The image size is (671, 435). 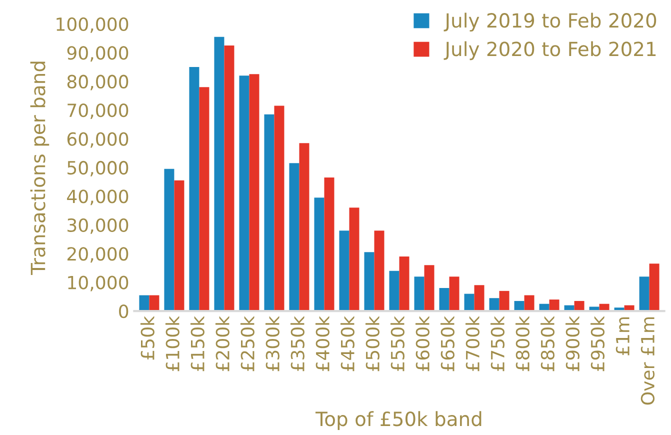 I want to click on y-tick-label: 20,000, so click(x=97, y=255).